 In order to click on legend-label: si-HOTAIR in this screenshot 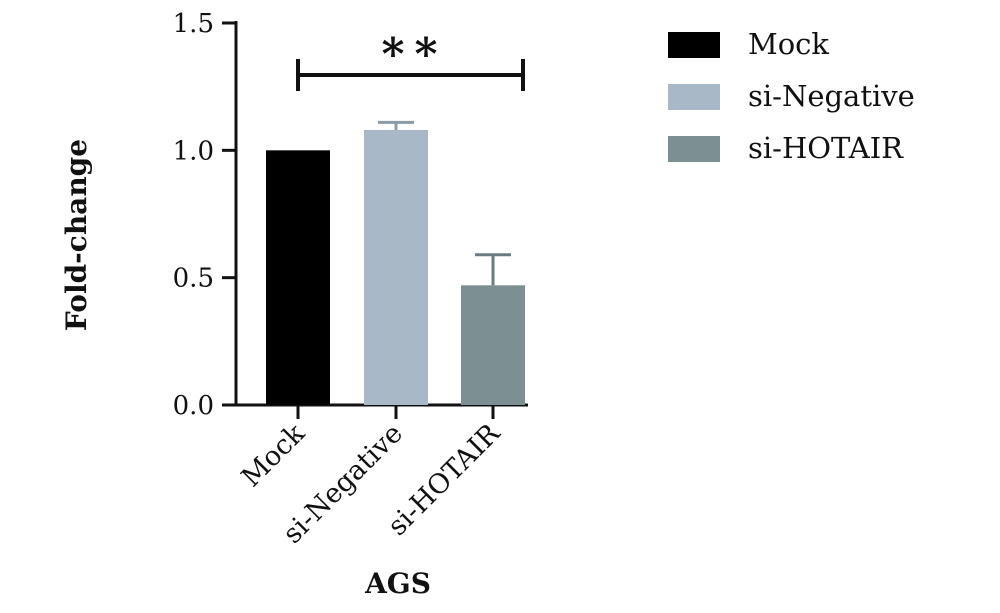, I will do `click(826, 148)`.